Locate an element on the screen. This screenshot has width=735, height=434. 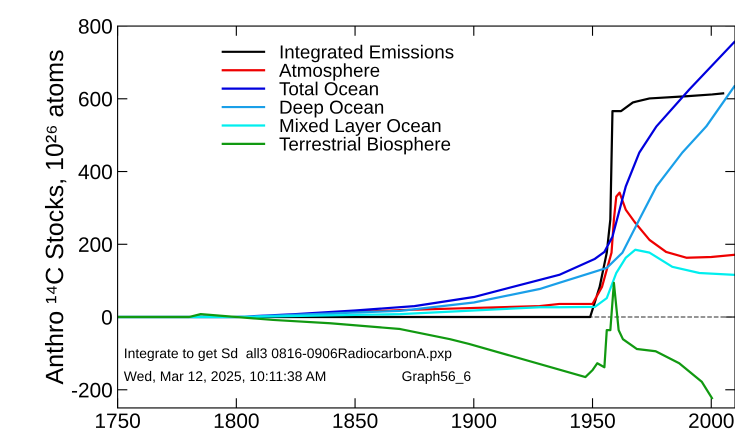
x-tick-label: 1900 is located at coordinates (474, 420).